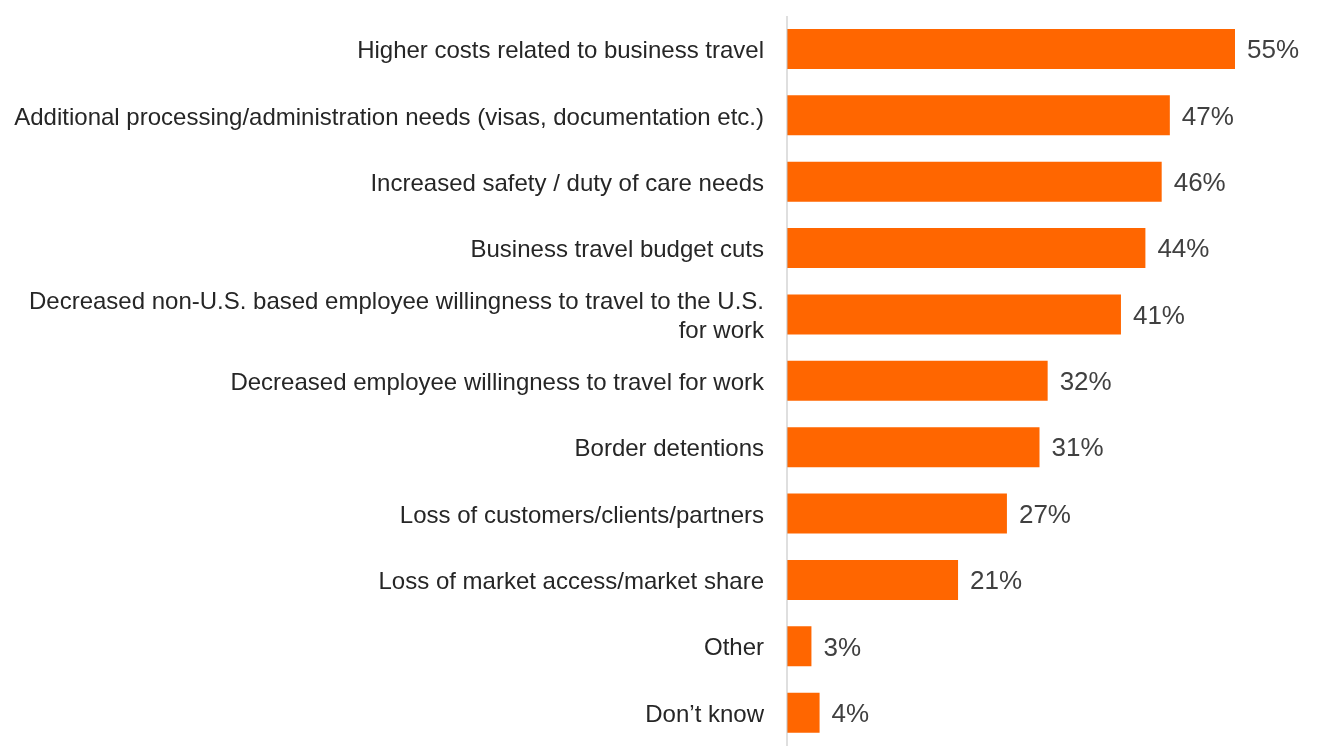 This screenshot has height=754, width=1325. Describe the element at coordinates (996, 580) in the screenshot. I see `data-label: 21%` at that location.